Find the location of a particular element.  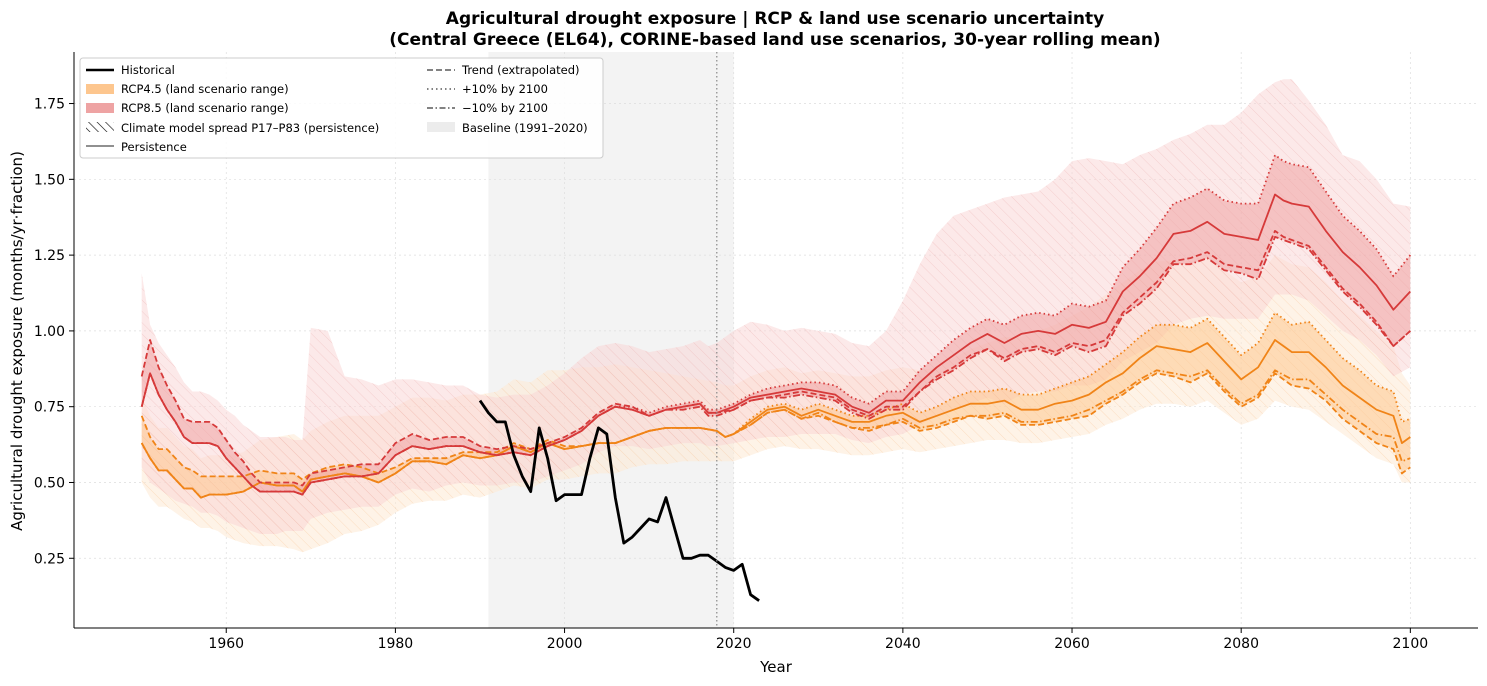

y-tick-label: 1.50 is located at coordinates (49, 180).